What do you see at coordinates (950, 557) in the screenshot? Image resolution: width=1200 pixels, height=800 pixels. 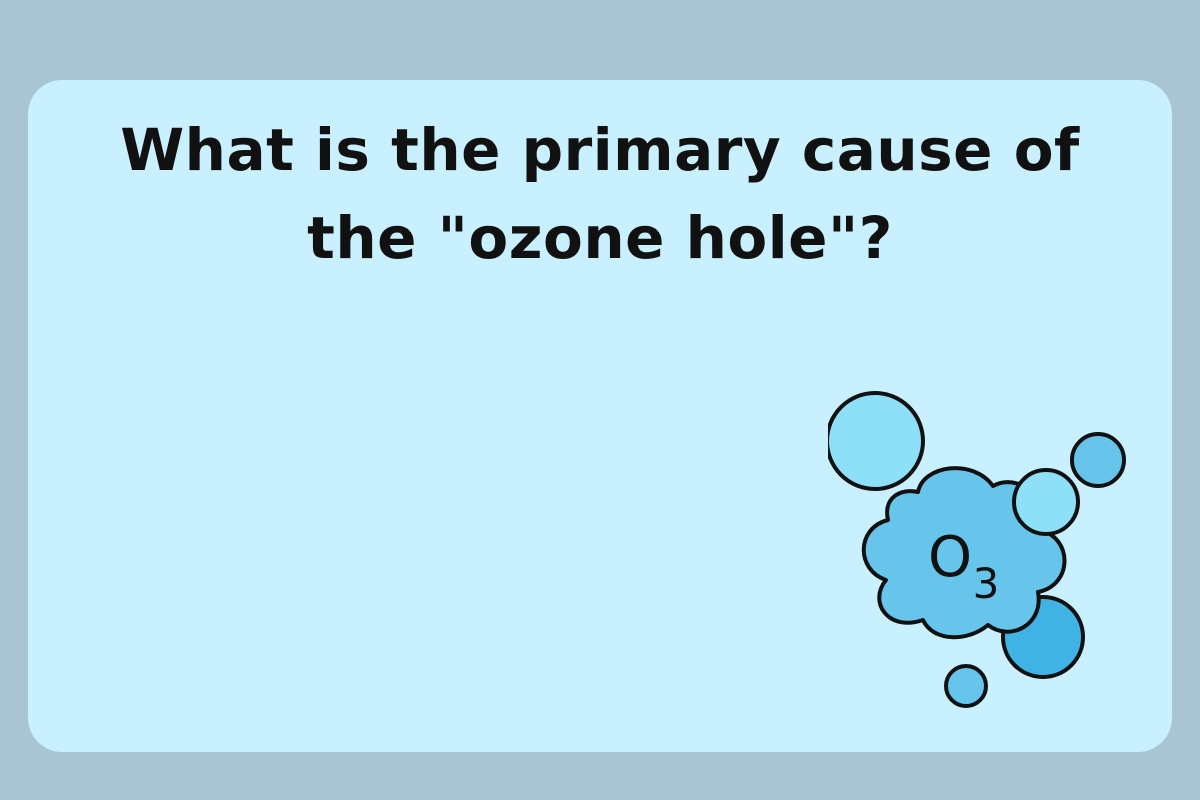 I see `formula-main: O` at bounding box center [950, 557].